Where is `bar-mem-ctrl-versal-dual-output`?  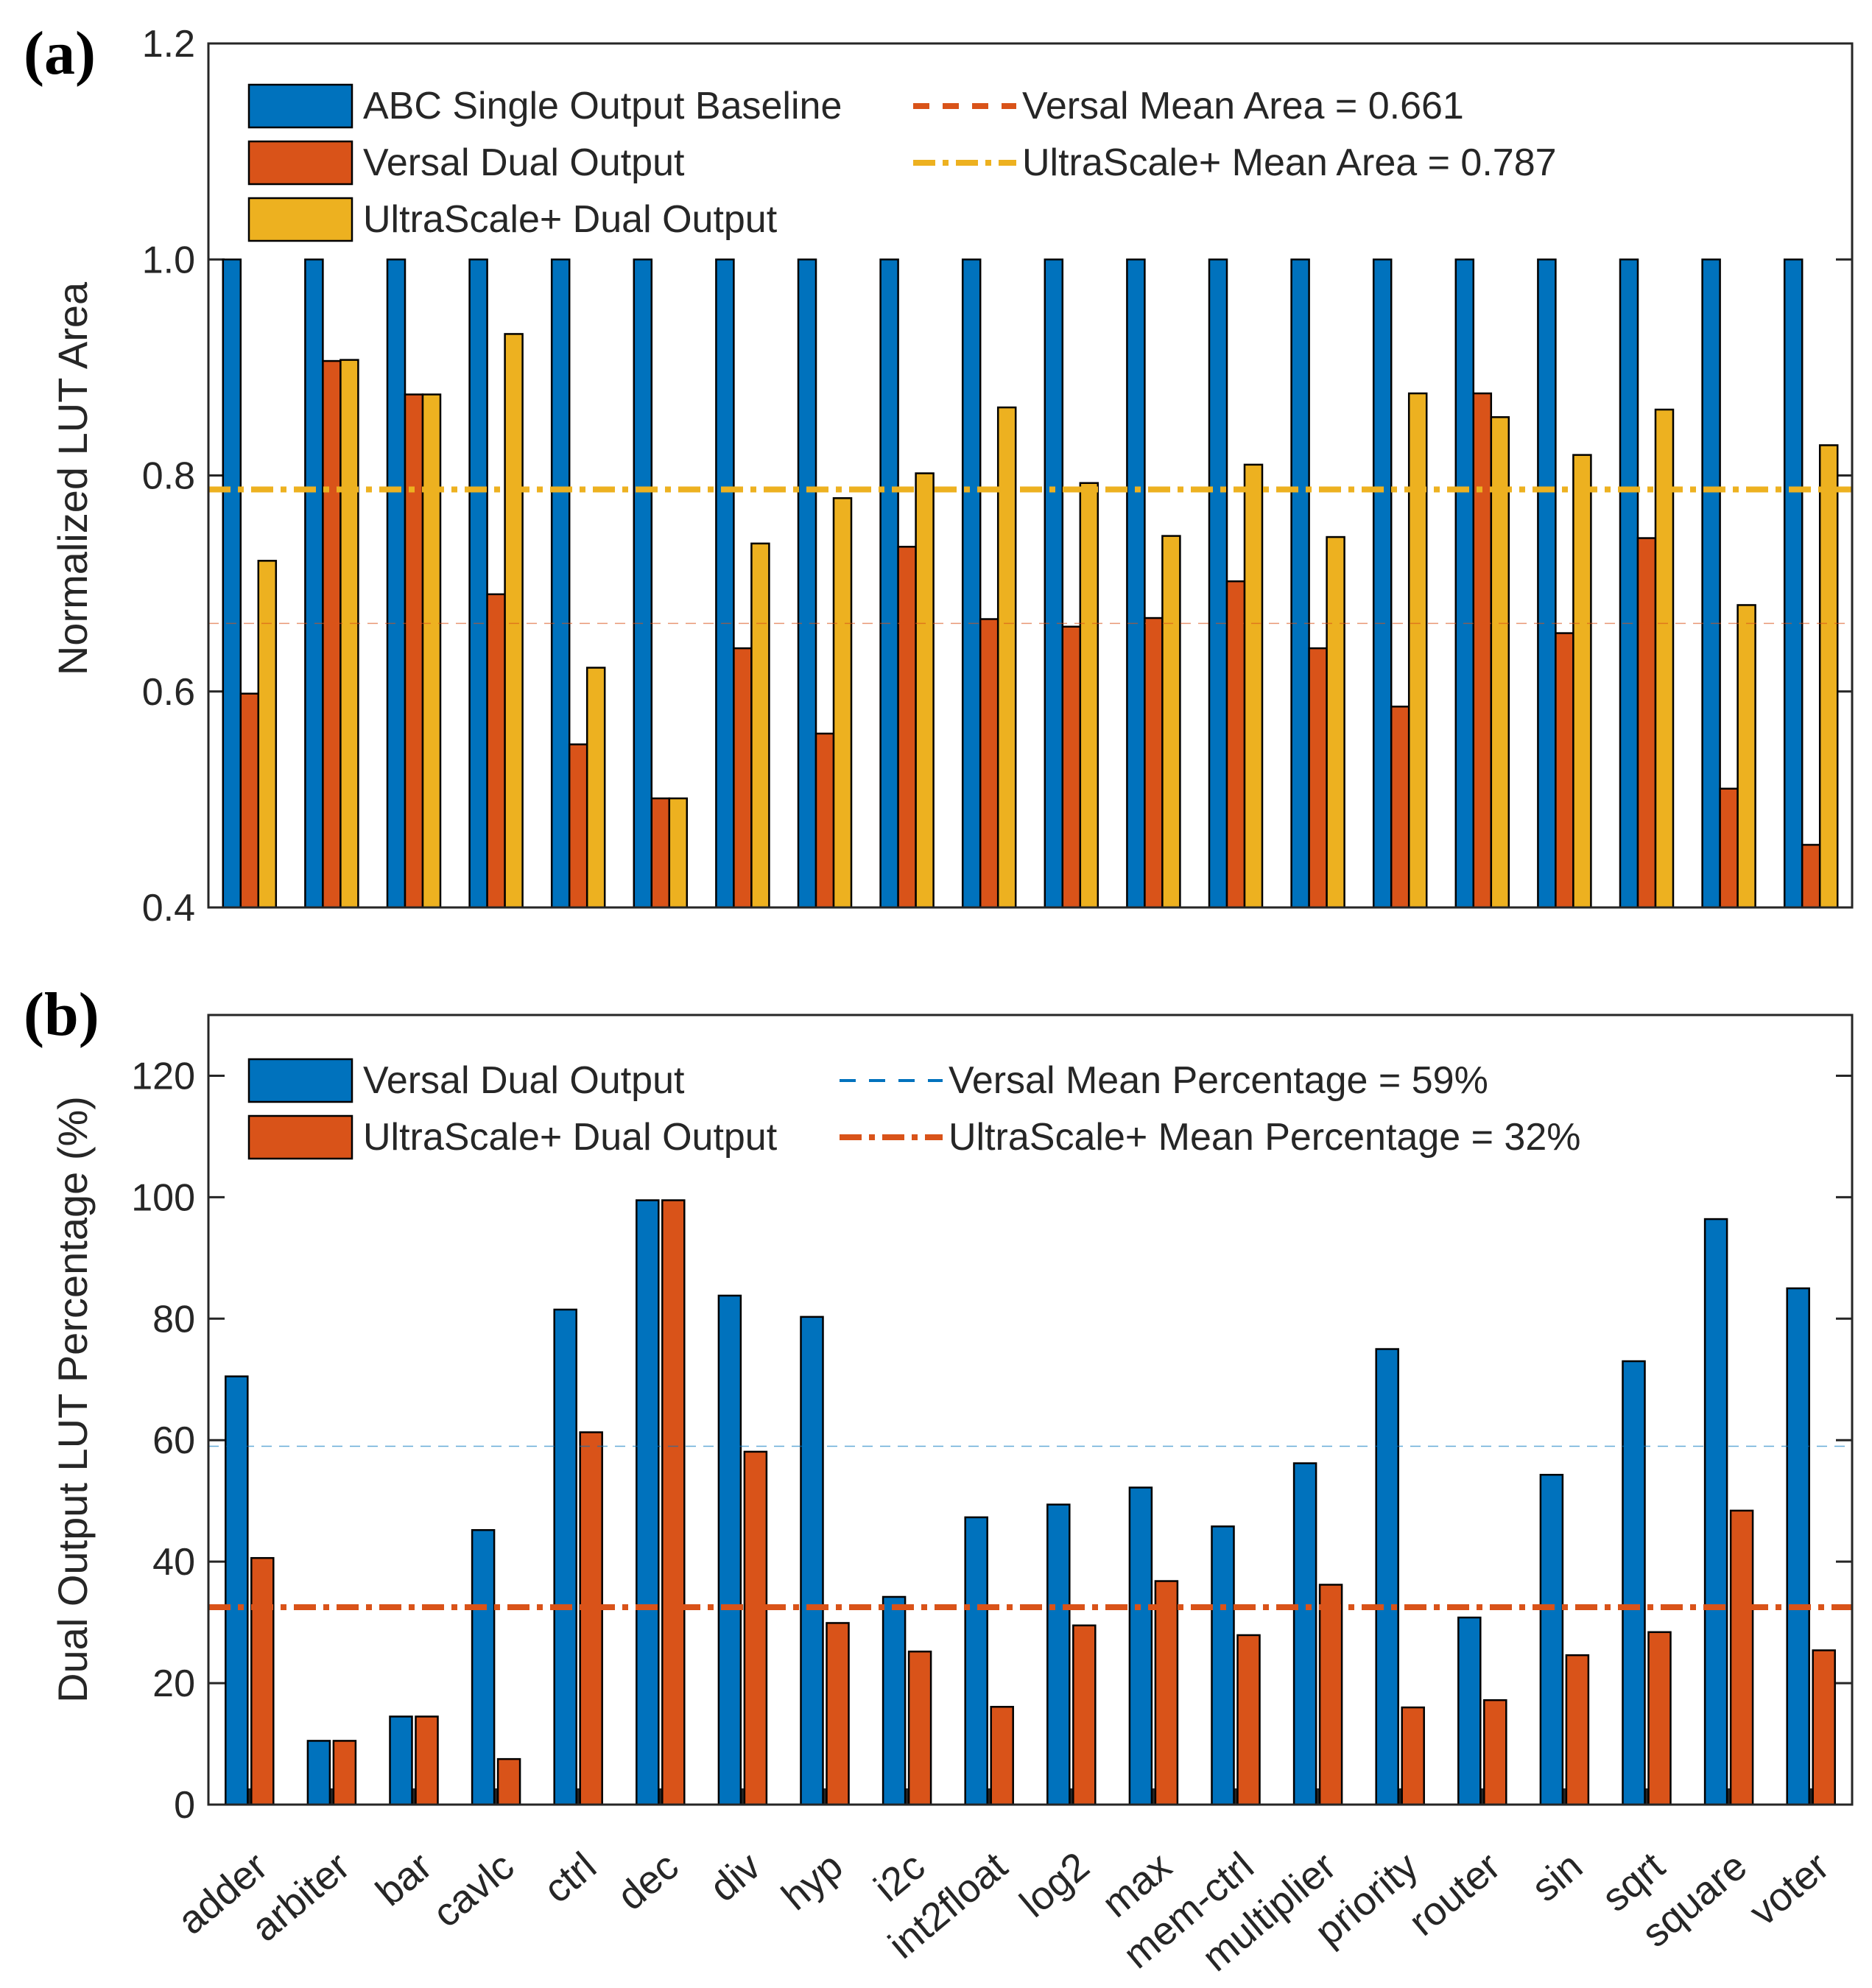
bar-mem-ctrl-versal-dual-output is located at coordinates (1236, 744).